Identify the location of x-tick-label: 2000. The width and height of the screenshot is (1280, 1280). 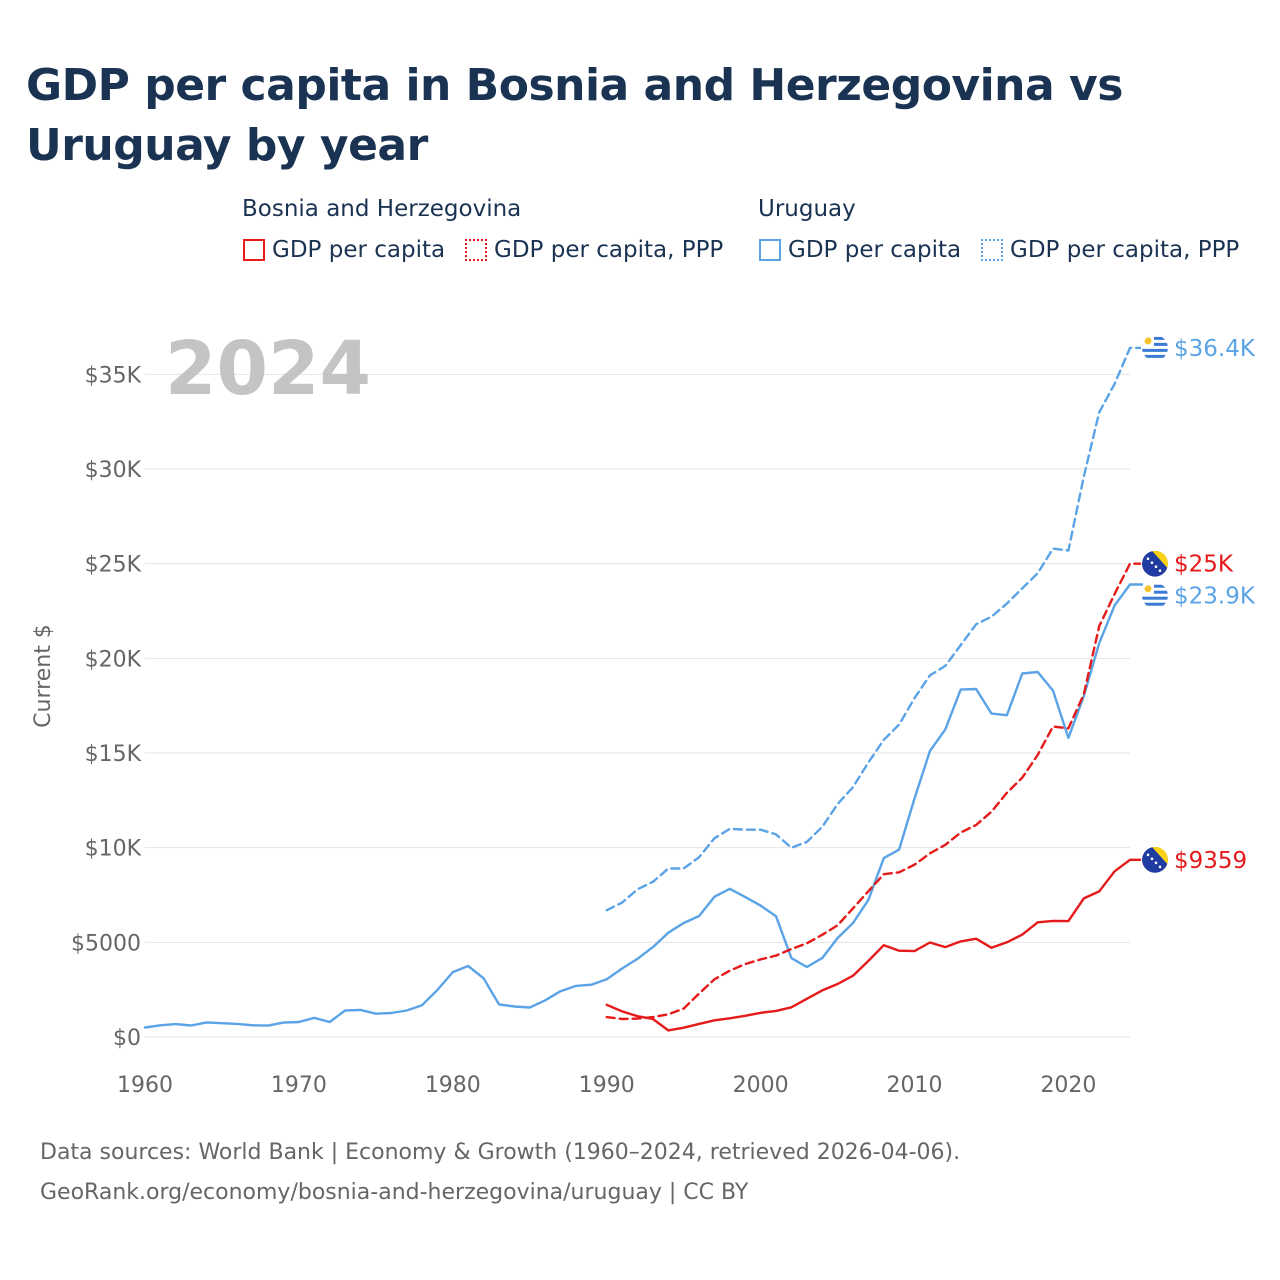
(761, 1085).